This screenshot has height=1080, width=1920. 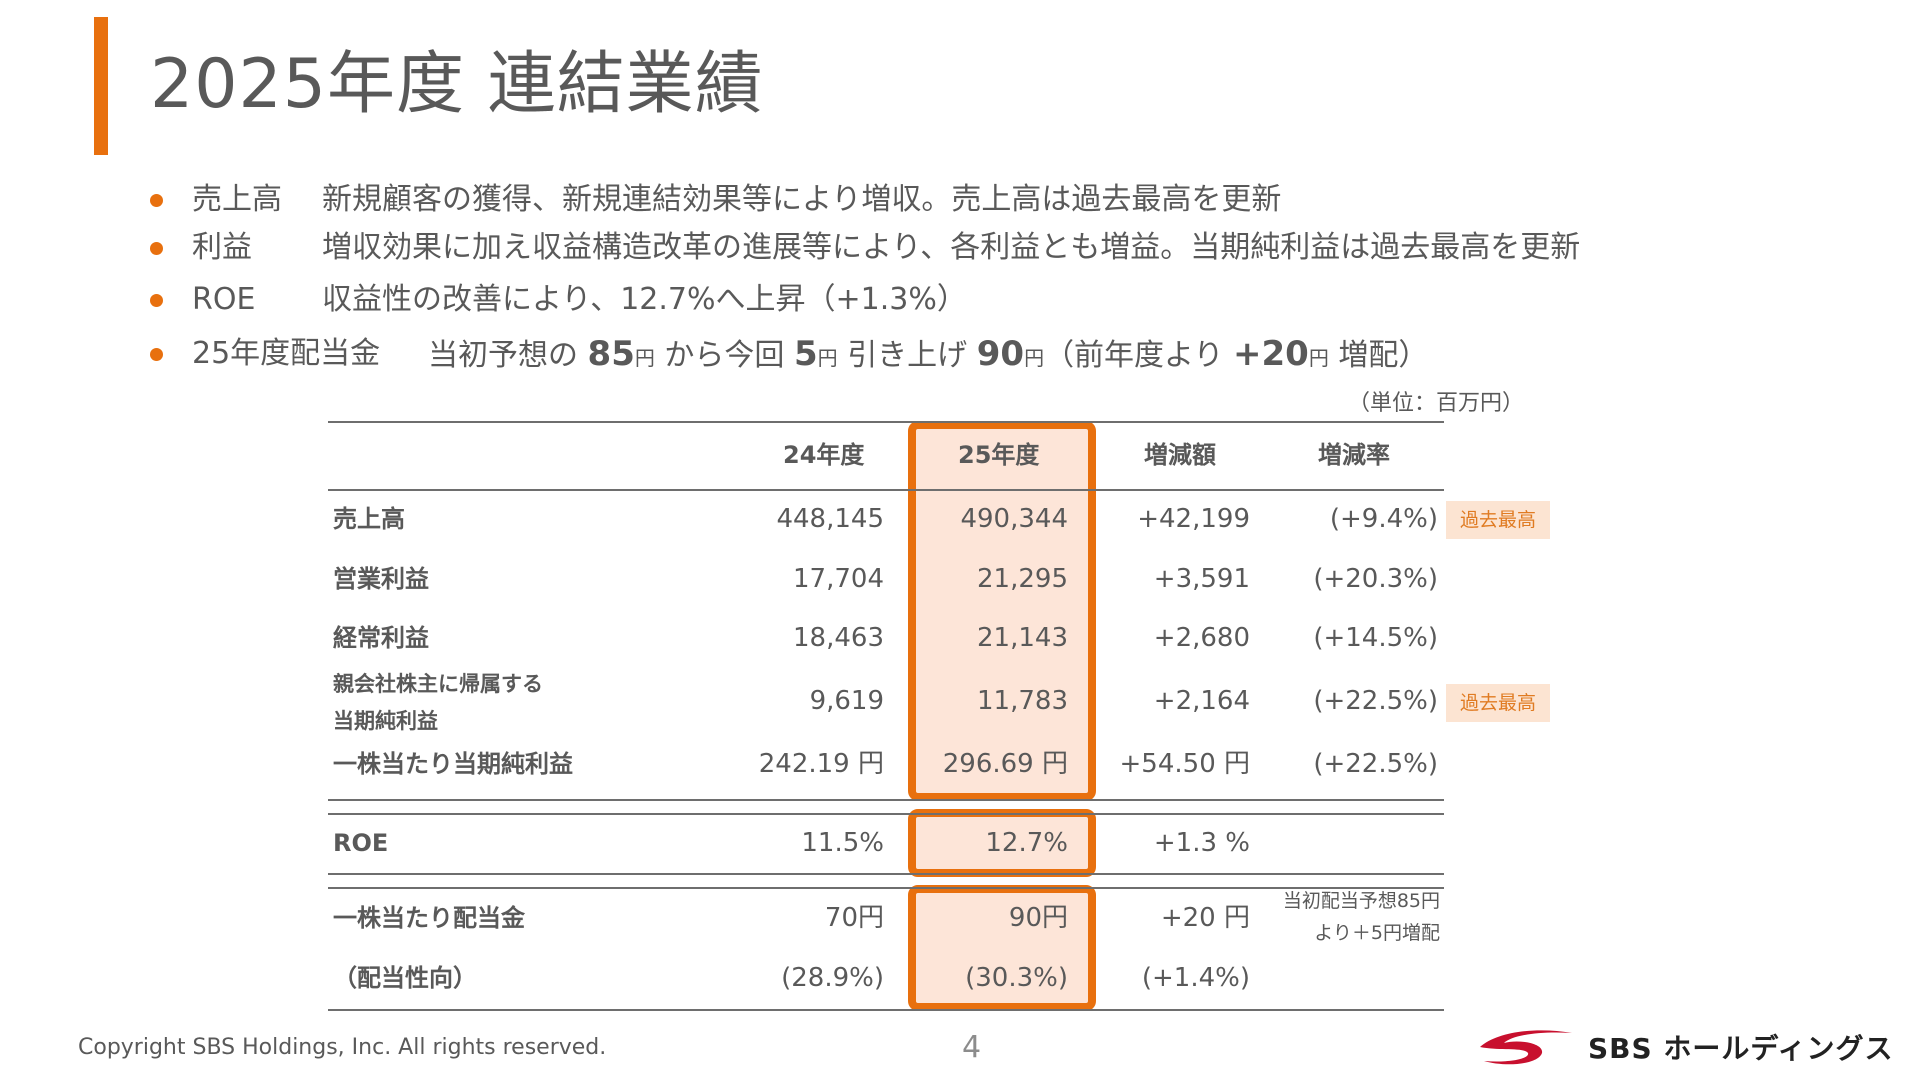 What do you see at coordinates (802, 199) in the screenshot?
I see `bullet-text: 新規顧客の獲得、新規連結効果等により増収。売上高は過去最高を更新` at bounding box center [802, 199].